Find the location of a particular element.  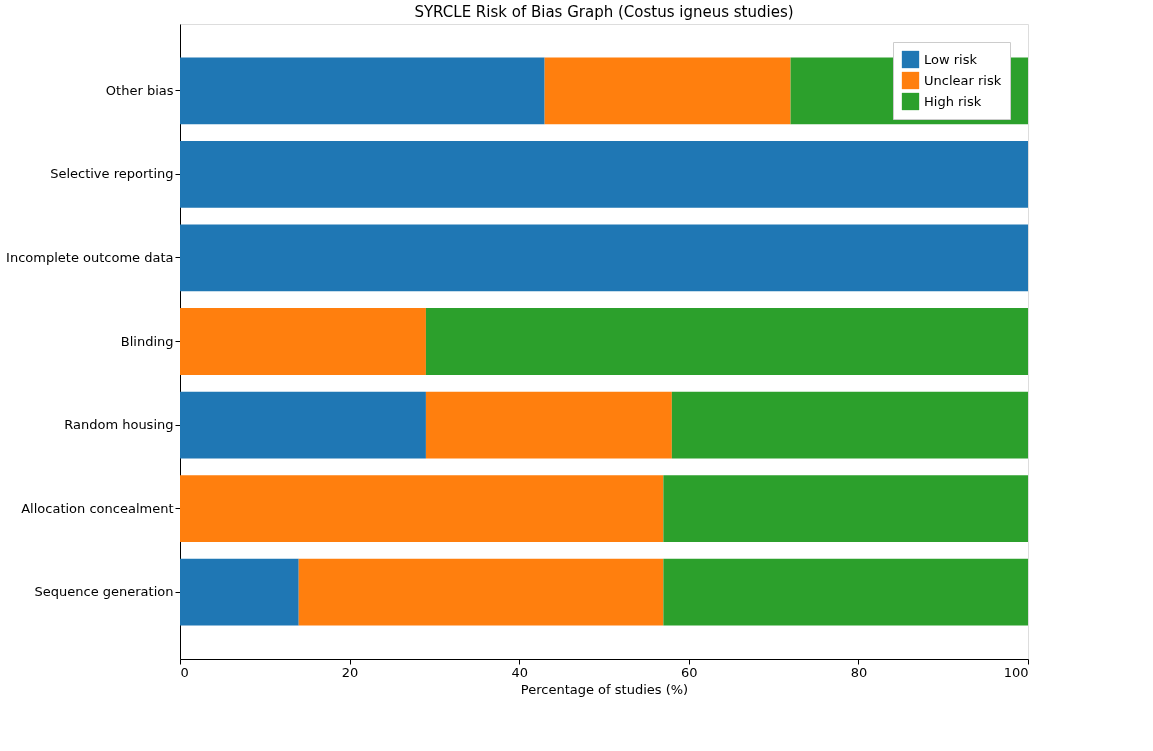

y-tick-label: Random housing is located at coordinates (119, 425).